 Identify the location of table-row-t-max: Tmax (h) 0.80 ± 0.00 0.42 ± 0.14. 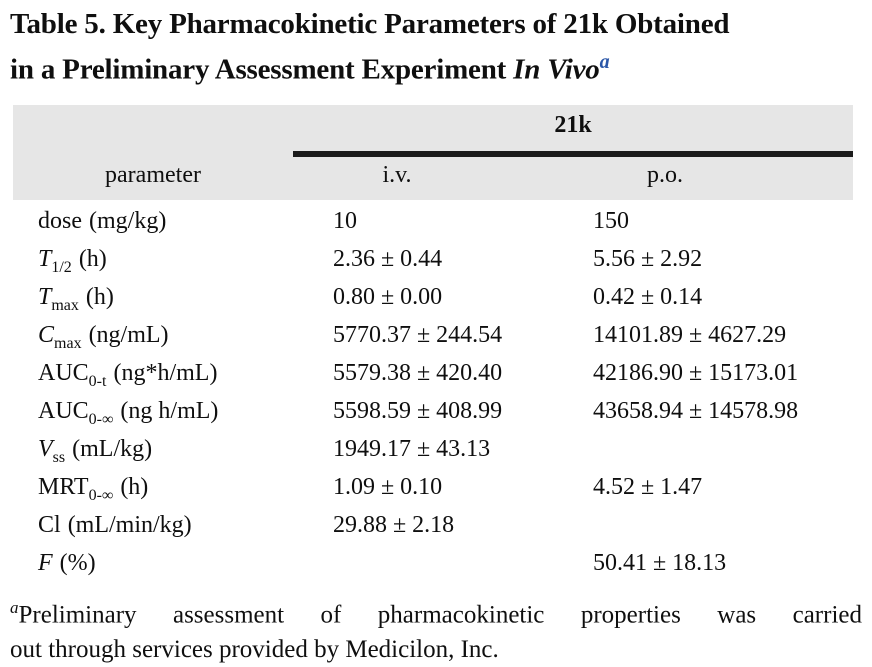
(433, 297).